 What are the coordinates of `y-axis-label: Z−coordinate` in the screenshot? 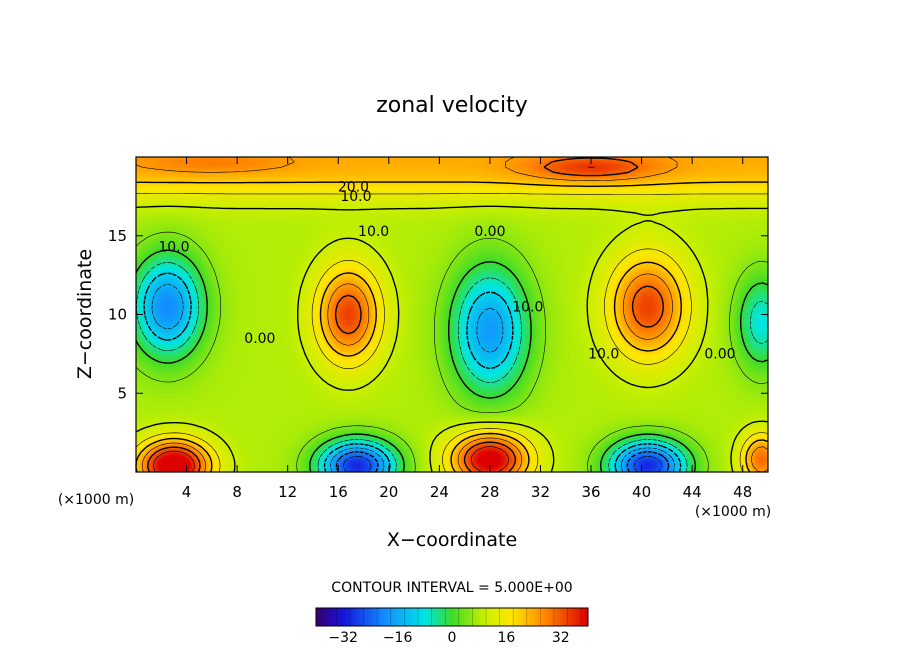 It's located at (85, 314).